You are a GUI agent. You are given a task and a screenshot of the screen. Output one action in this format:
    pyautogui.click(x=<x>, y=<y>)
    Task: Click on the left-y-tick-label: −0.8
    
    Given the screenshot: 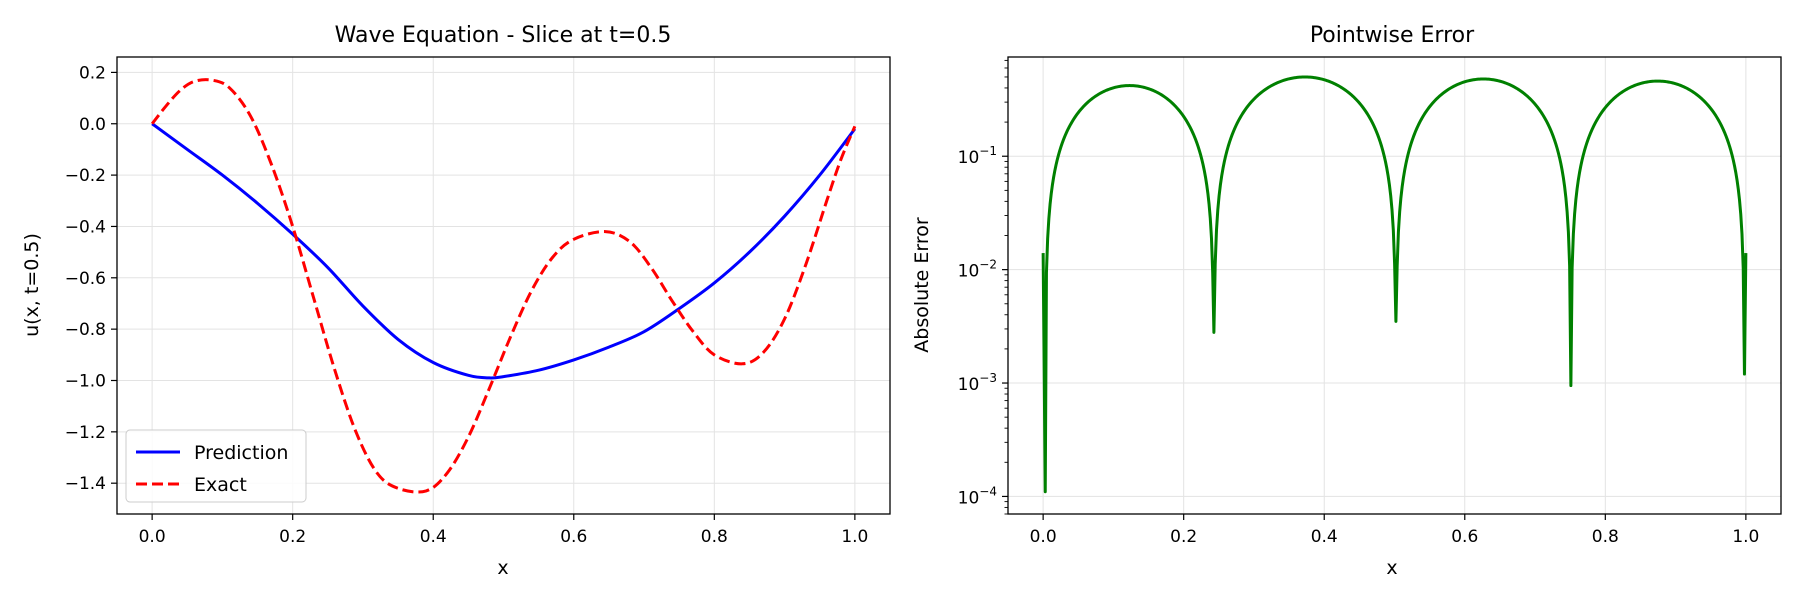 What is the action you would take?
    pyautogui.click(x=85, y=330)
    